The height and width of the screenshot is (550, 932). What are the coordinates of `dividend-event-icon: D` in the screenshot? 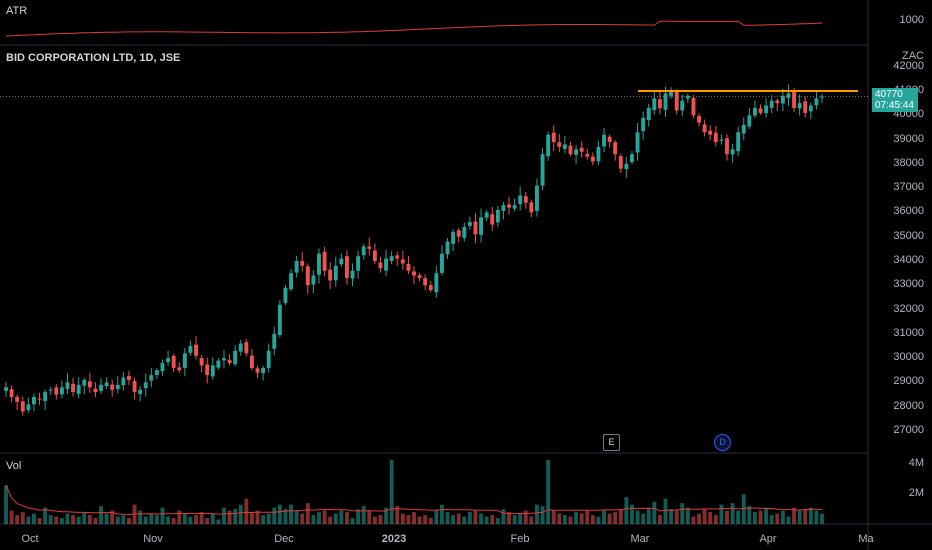 It's located at (722, 442).